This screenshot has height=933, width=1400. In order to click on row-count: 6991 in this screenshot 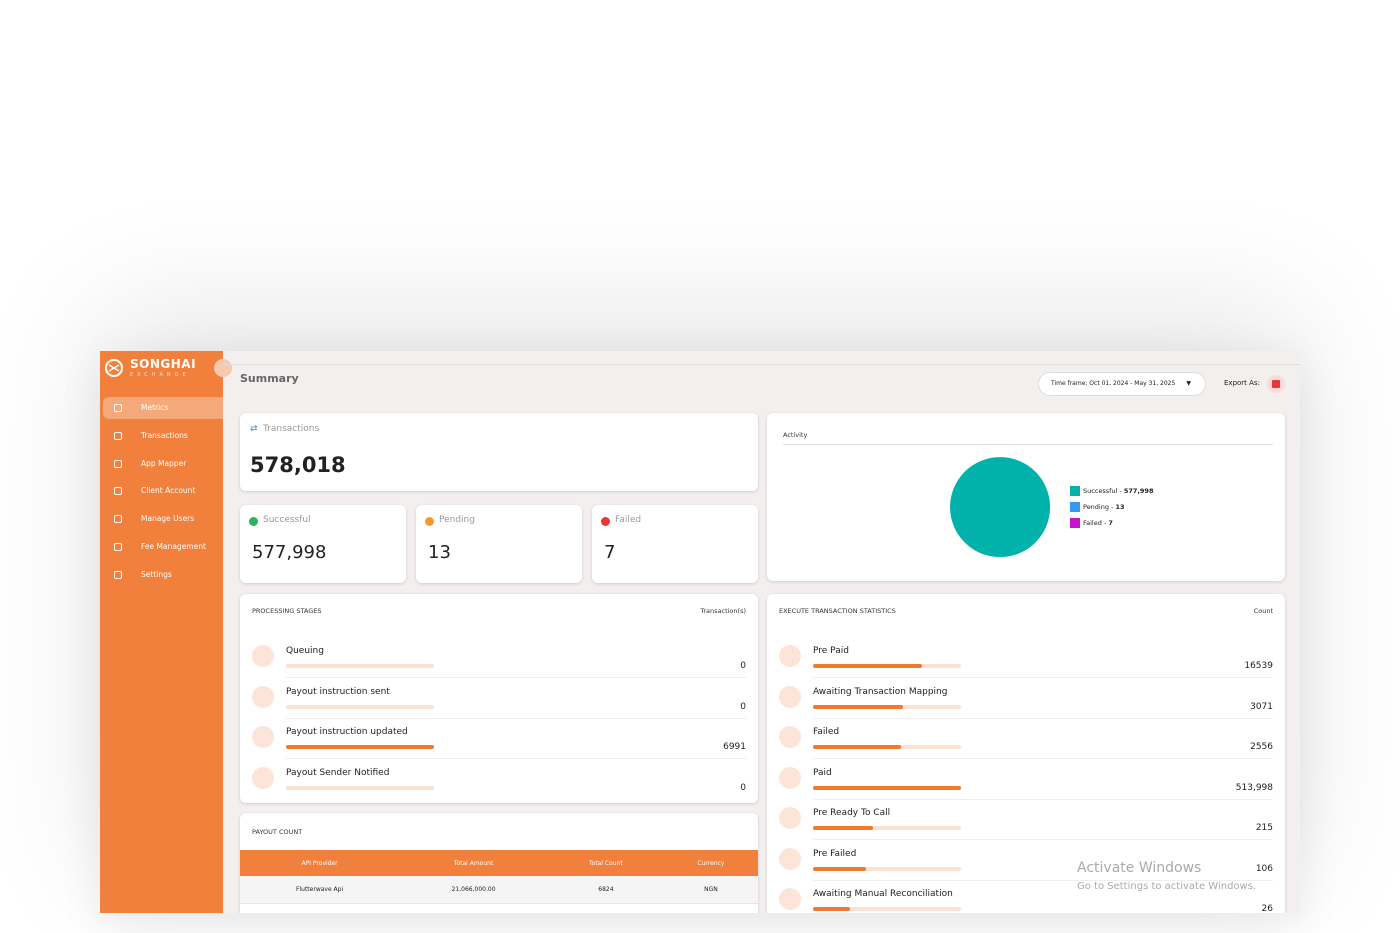, I will do `click(734, 747)`.